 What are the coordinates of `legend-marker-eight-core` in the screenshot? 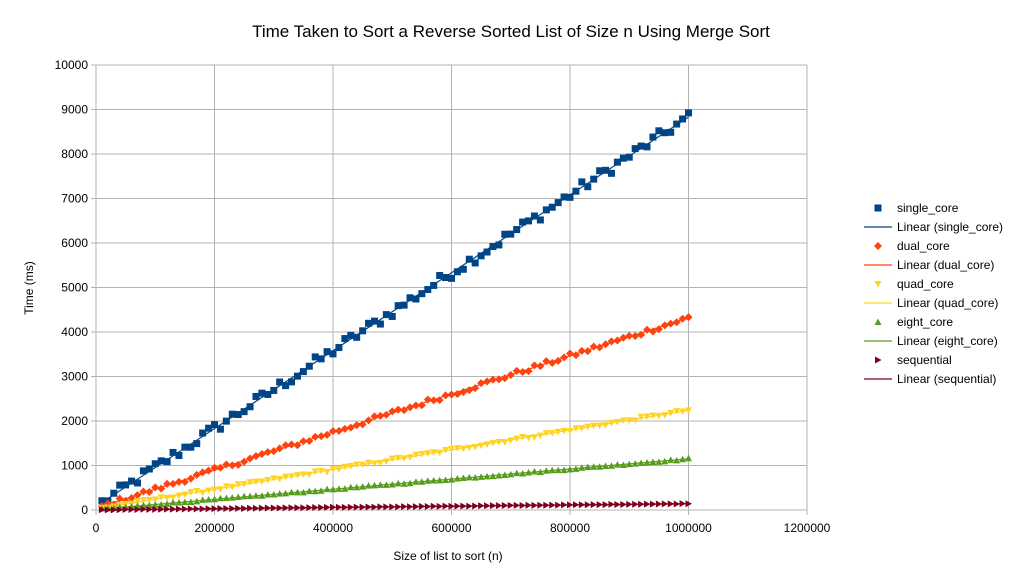 It's located at (878, 321).